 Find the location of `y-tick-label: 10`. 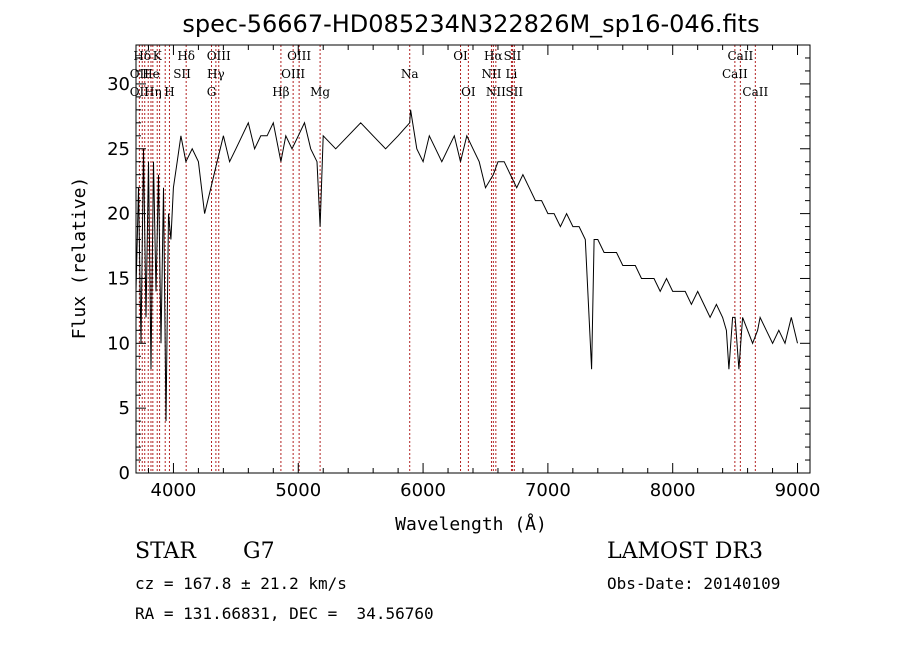

y-tick-label: 10 is located at coordinates (118, 343).